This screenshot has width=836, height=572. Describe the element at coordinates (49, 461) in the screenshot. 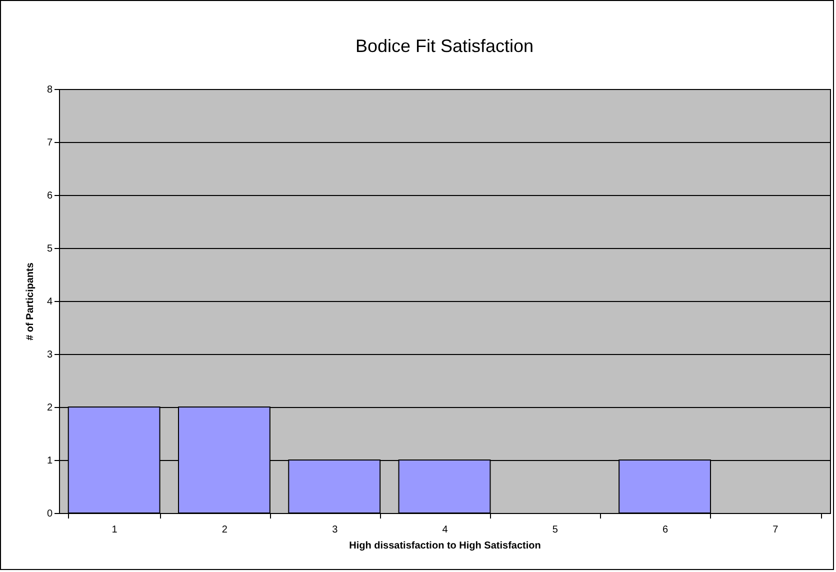

I see `y-tick-label: 1` at that location.